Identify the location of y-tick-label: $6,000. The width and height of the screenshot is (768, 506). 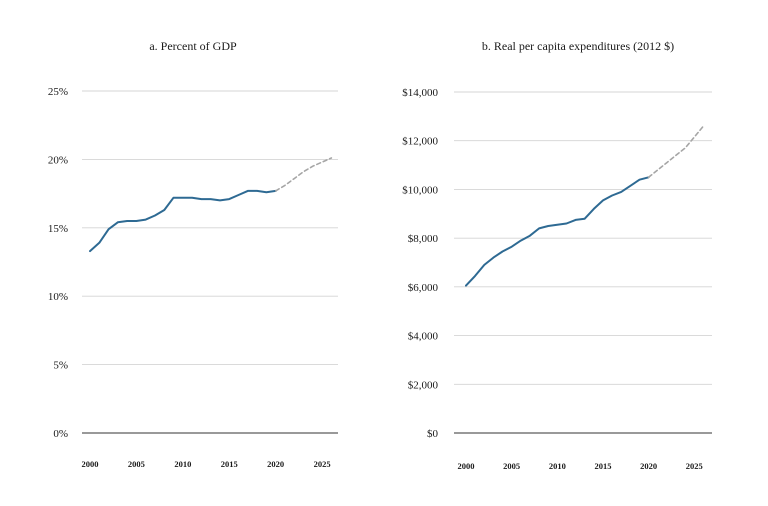
(423, 288).